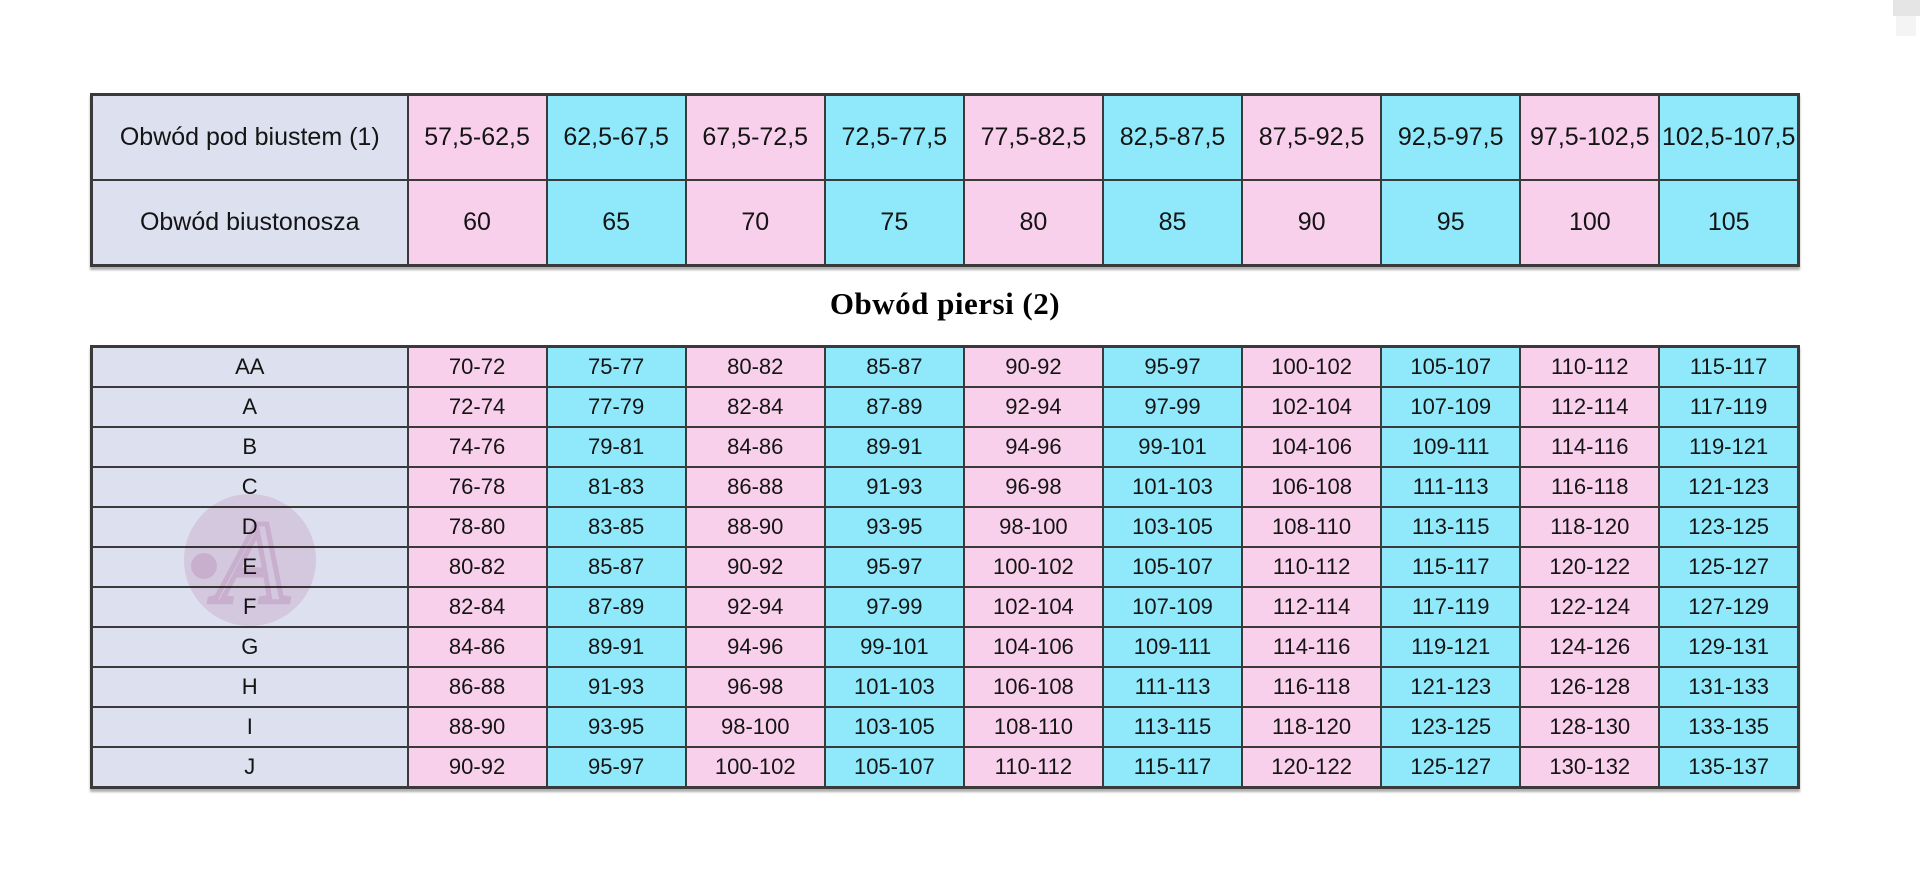  What do you see at coordinates (1312, 223) in the screenshot?
I see `data-cell: 90` at bounding box center [1312, 223].